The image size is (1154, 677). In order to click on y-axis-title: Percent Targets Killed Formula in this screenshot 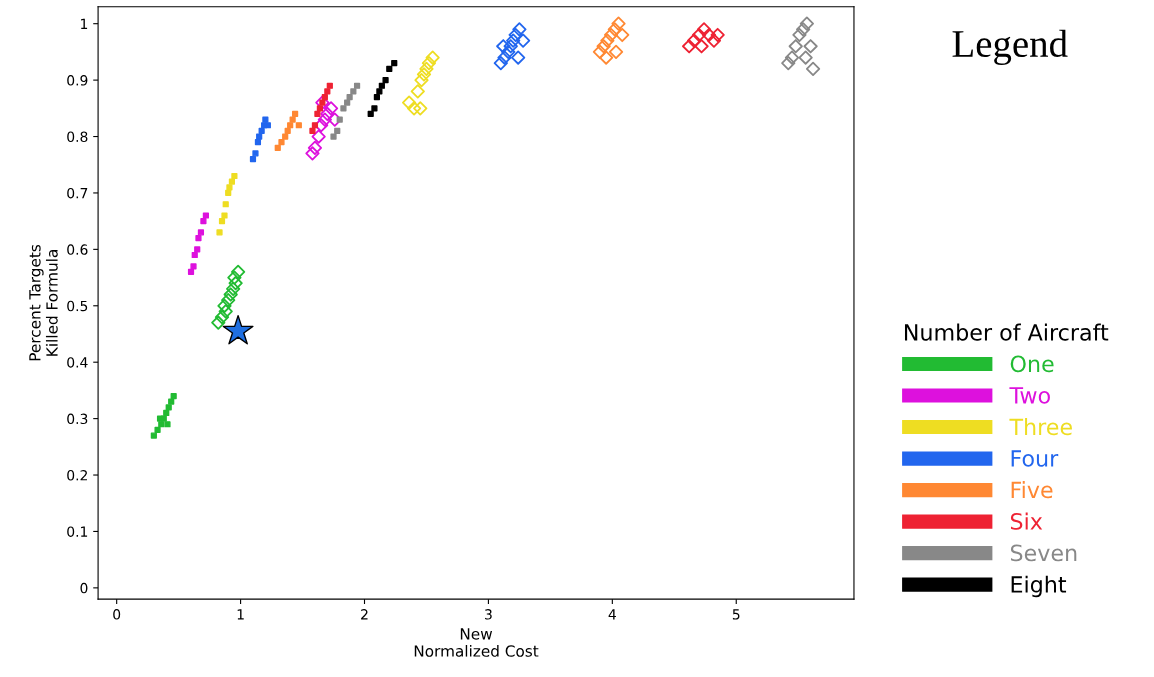, I will do `click(43, 302)`.